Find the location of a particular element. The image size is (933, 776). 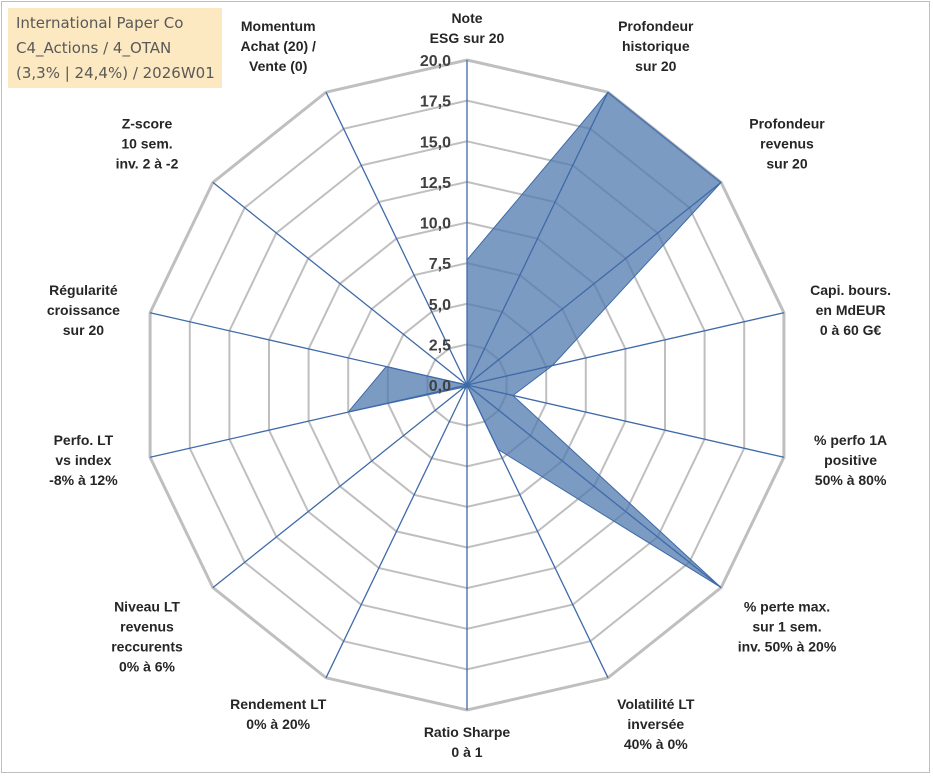

axis-label-line: 0% à 6% is located at coordinates (147, 666).